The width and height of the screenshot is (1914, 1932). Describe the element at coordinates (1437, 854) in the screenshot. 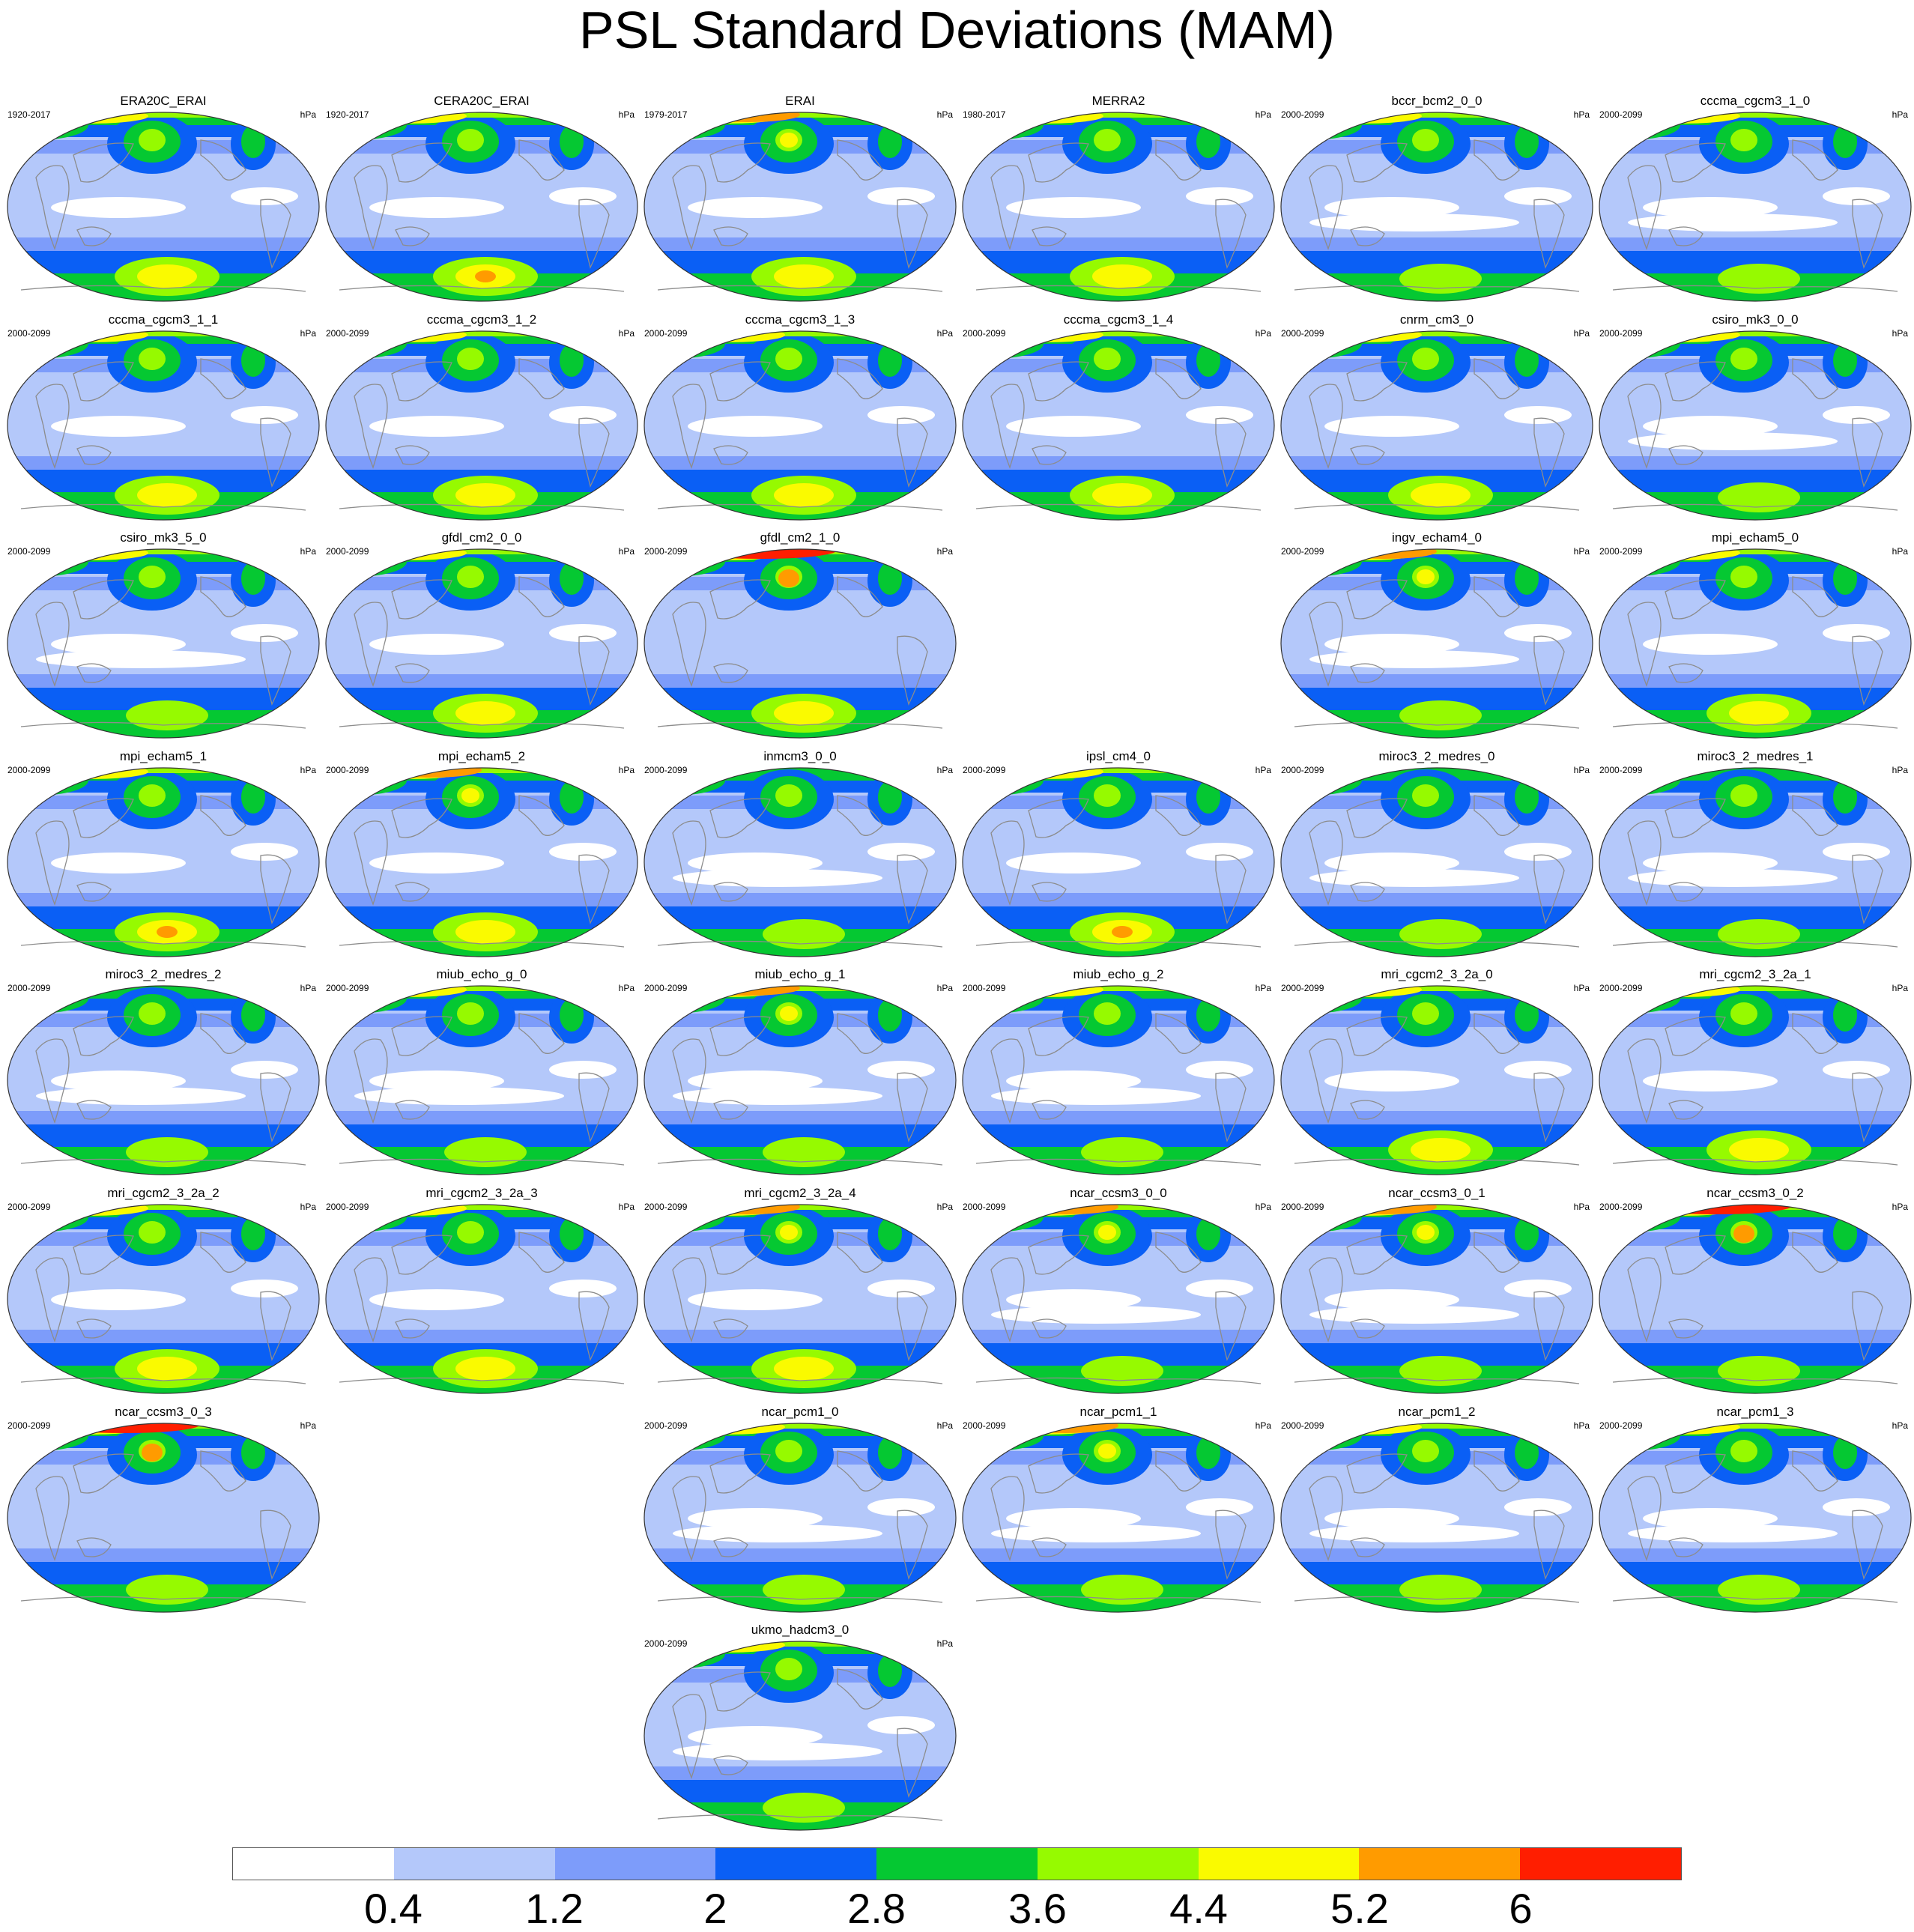

I see `map-panel: miroc3_2_medres_0 2000-2099 hPa` at that location.